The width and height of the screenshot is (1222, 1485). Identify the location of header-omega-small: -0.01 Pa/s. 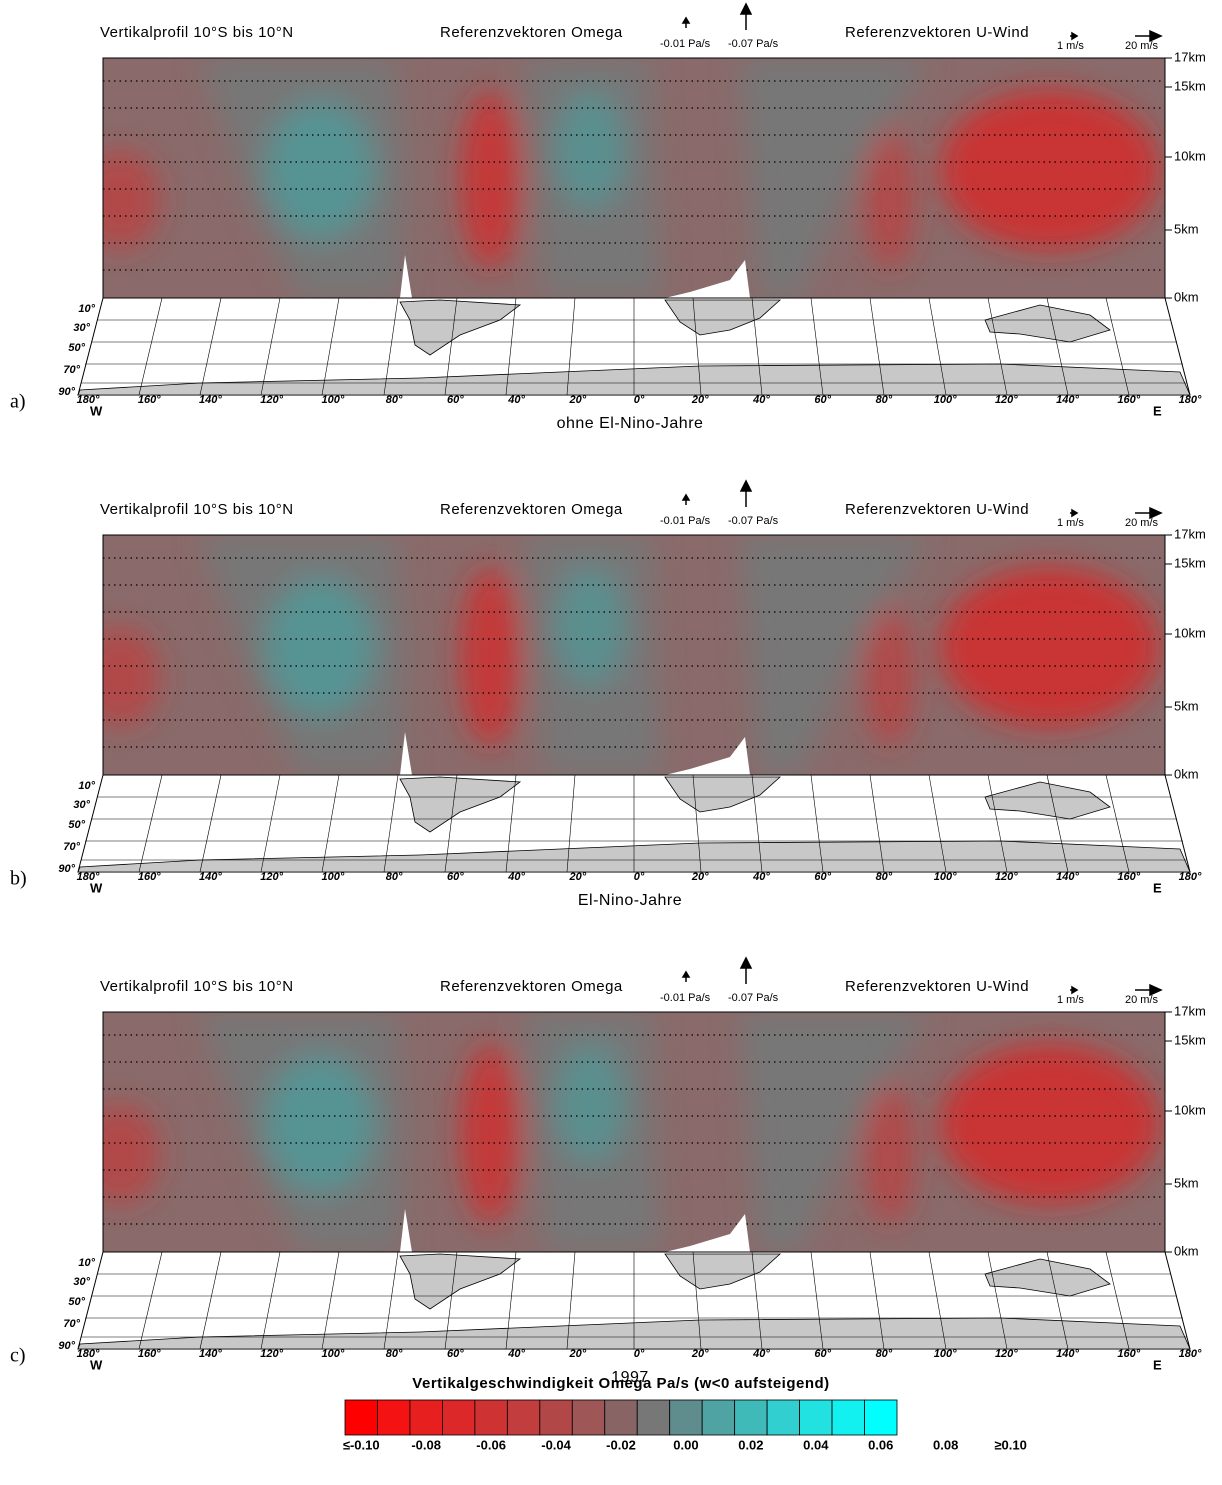
(685, 44).